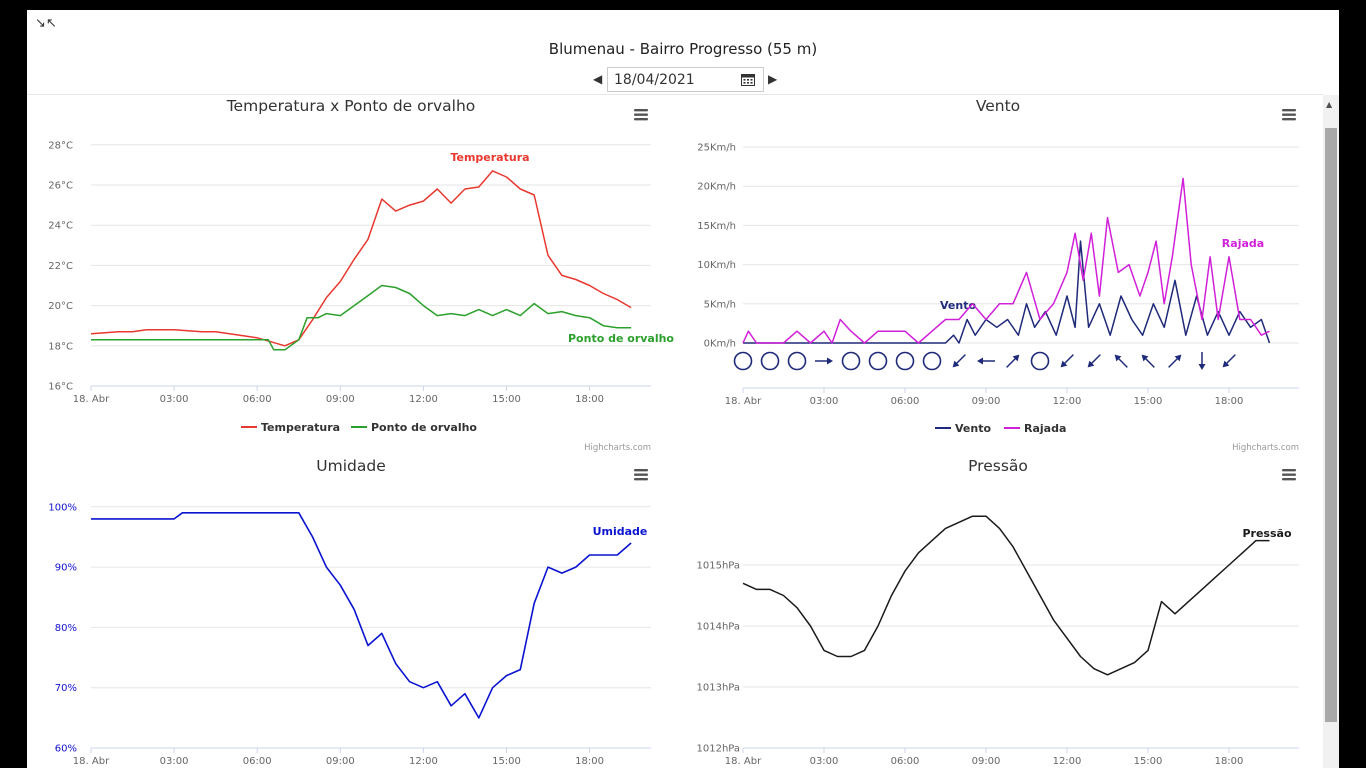 This screenshot has height=768, width=1366. What do you see at coordinates (716, 265) in the screenshot?
I see `y-tick-label: 10Km/h` at bounding box center [716, 265].